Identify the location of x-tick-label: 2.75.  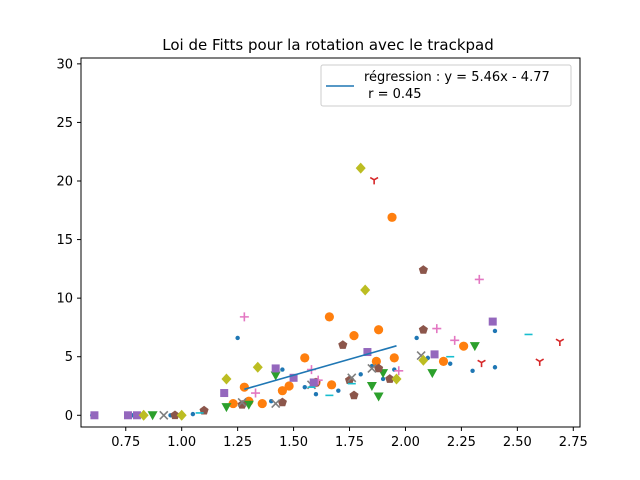
(573, 442).